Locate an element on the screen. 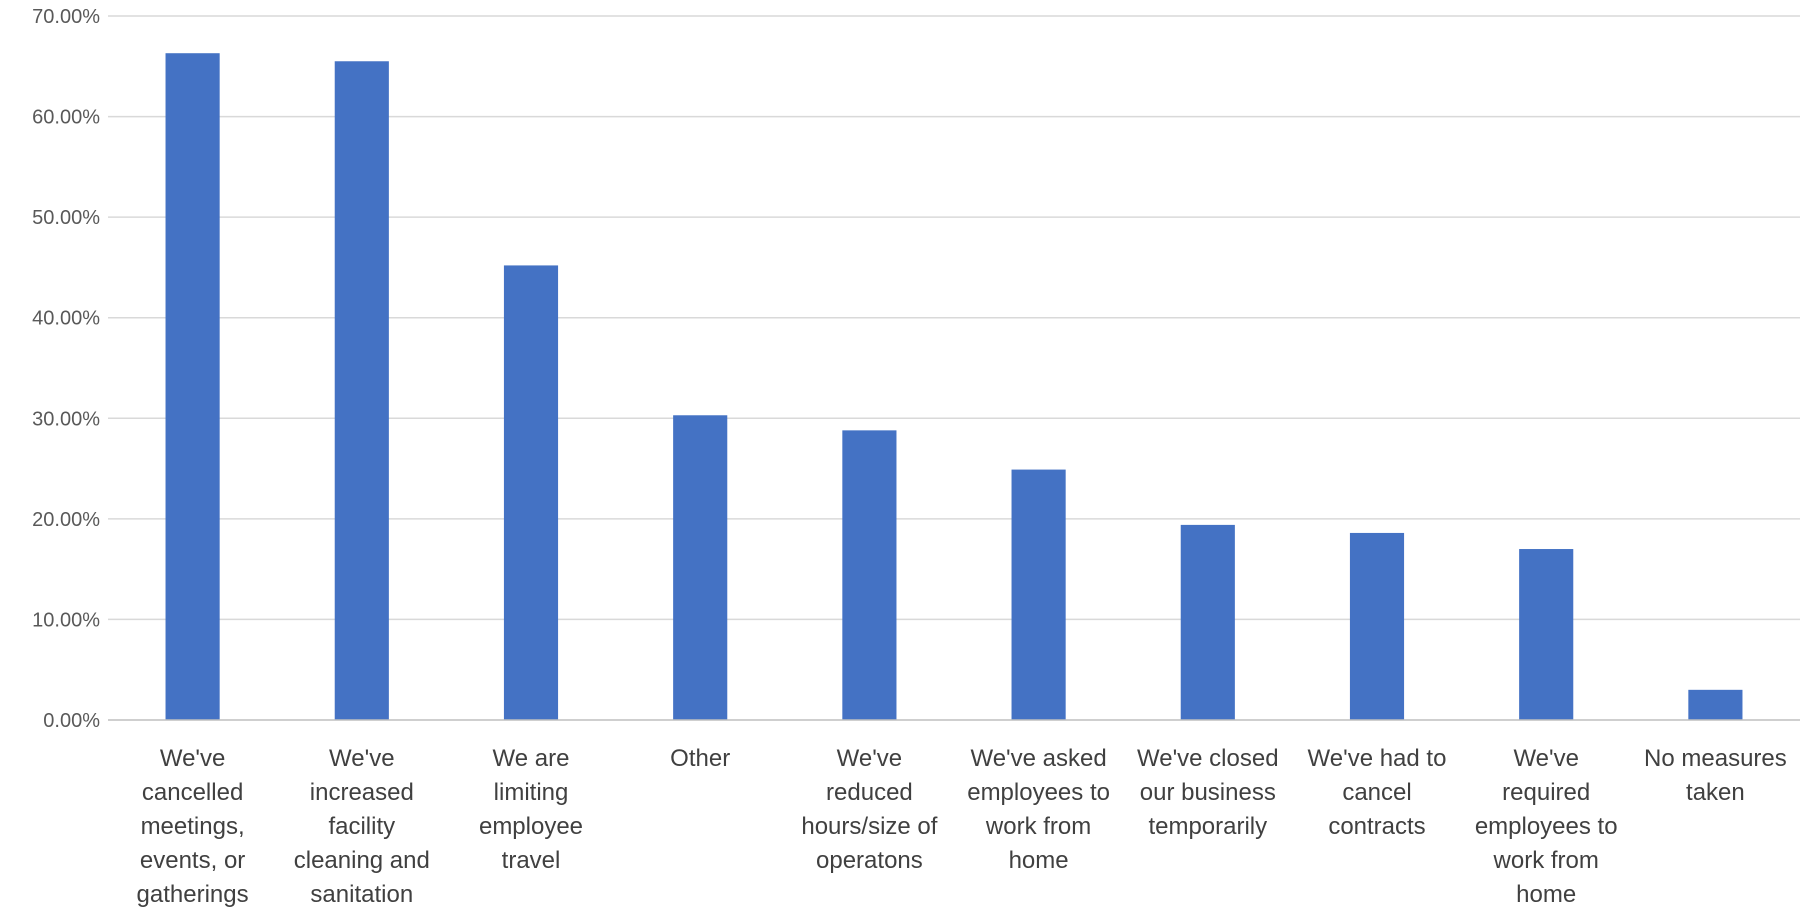 The height and width of the screenshot is (907, 1800). category-label: We've required employees to work from home is located at coordinates (1546, 826).